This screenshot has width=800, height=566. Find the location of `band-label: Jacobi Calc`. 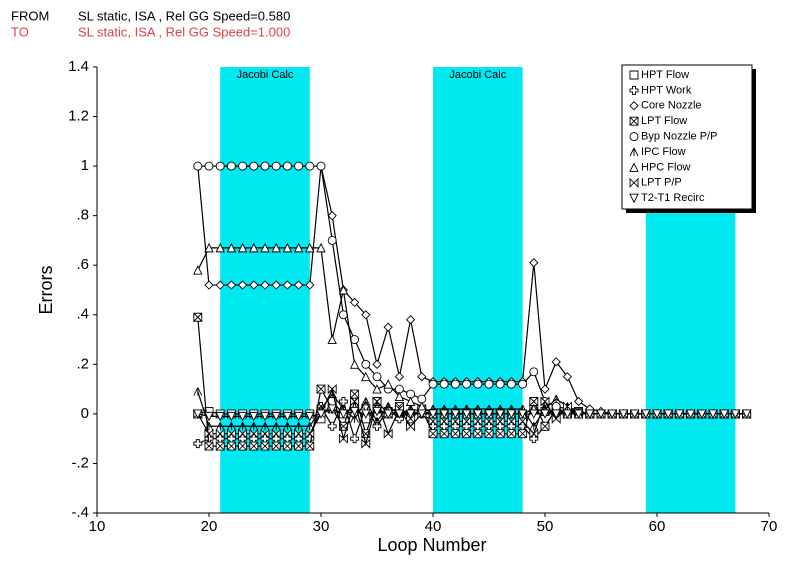

band-label: Jacobi Calc is located at coordinates (265, 75).